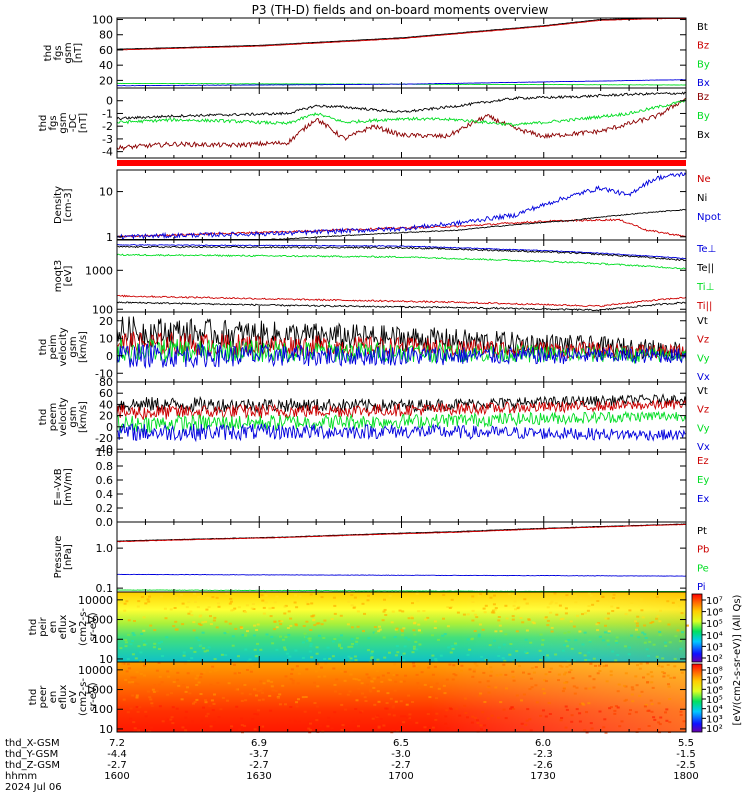 The width and height of the screenshot is (750, 800). What do you see at coordinates (703, 377) in the screenshot?
I see `legend-entry: Vx` at bounding box center [703, 377].